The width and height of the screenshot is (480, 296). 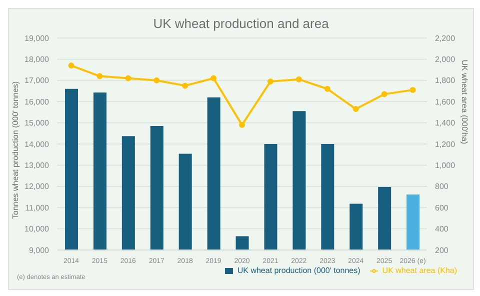 I want to click on y-tick-label: 14,000, so click(x=37, y=144).